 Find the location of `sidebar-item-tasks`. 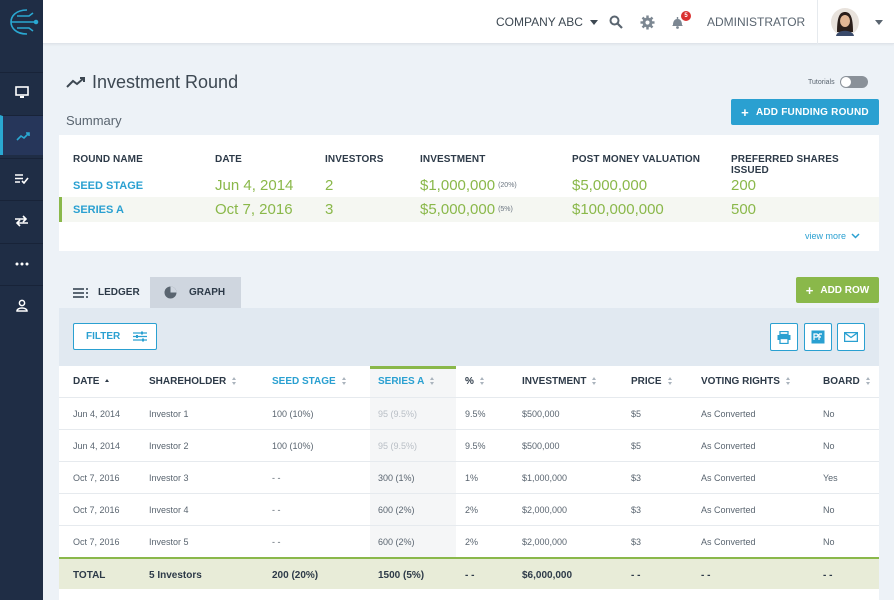

sidebar-item-tasks is located at coordinates (21, 178).